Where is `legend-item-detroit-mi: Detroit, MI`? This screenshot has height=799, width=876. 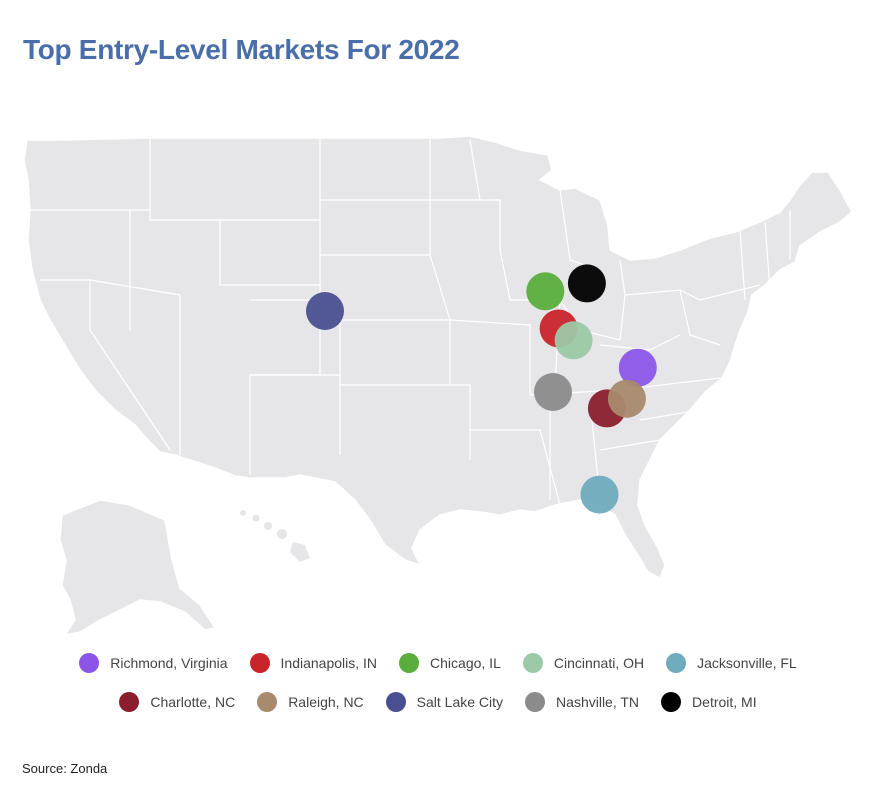 legend-item-detroit-mi: Detroit, MI is located at coordinates (709, 702).